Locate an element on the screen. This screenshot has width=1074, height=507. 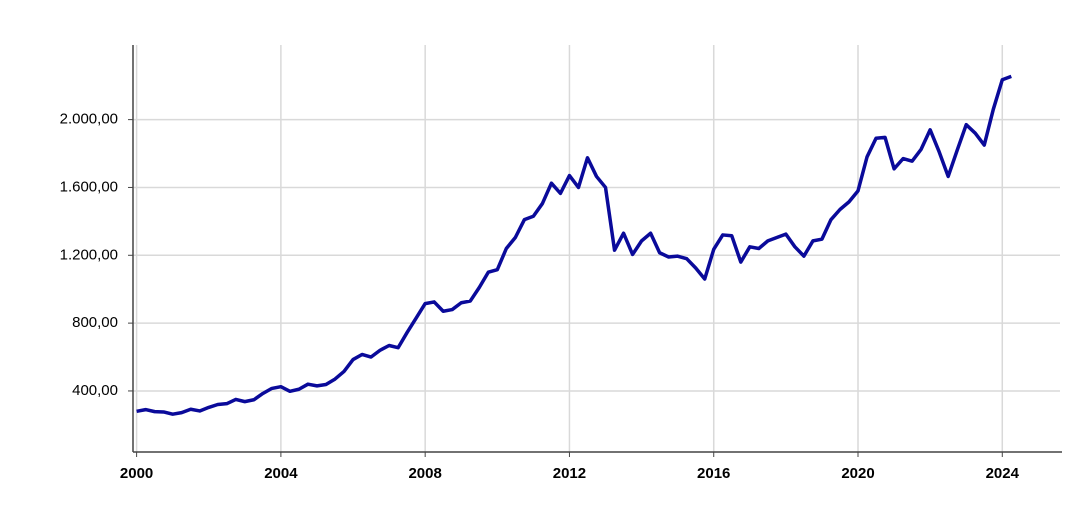
y-tick-label: 2.000,00 is located at coordinates (89, 119).